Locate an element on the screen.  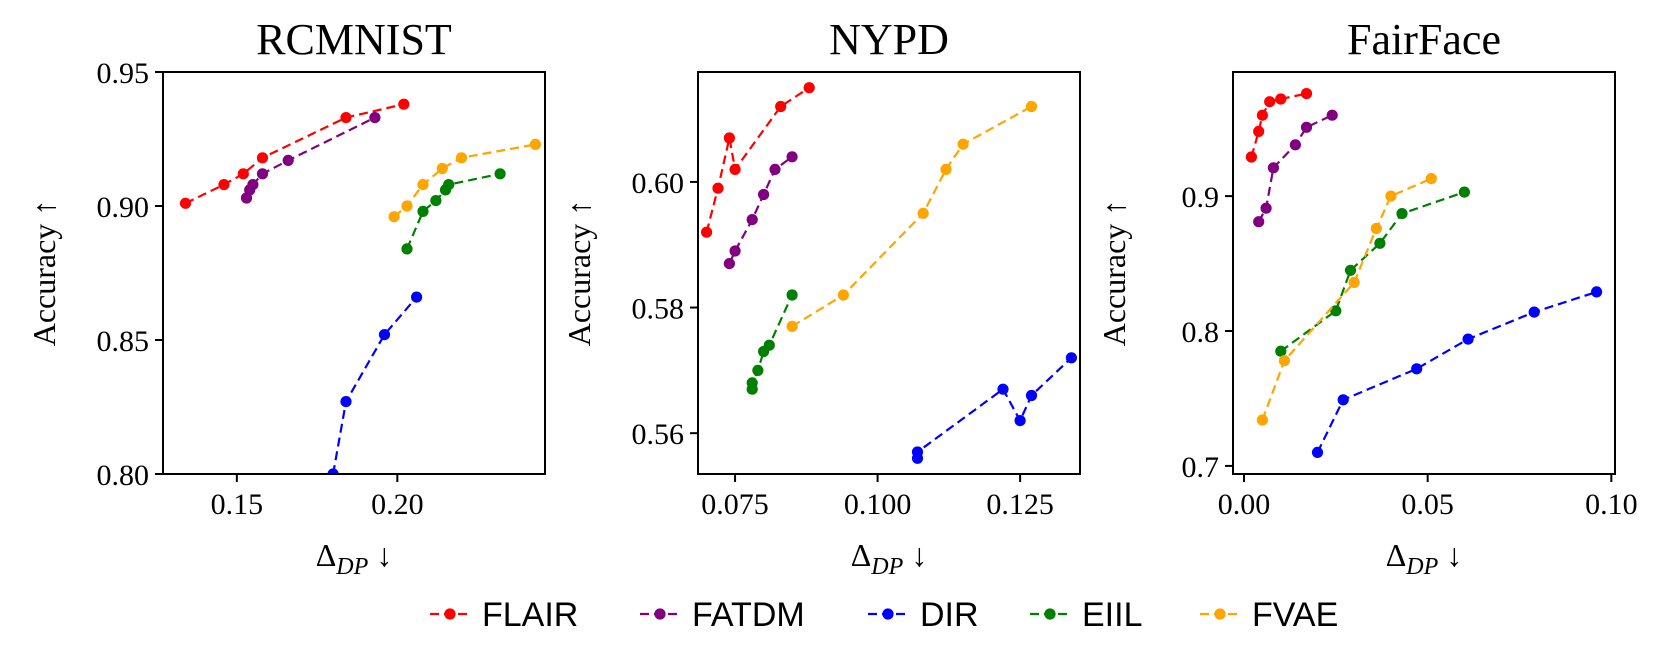
y-tick-label: 0.58 is located at coordinates (658, 309).